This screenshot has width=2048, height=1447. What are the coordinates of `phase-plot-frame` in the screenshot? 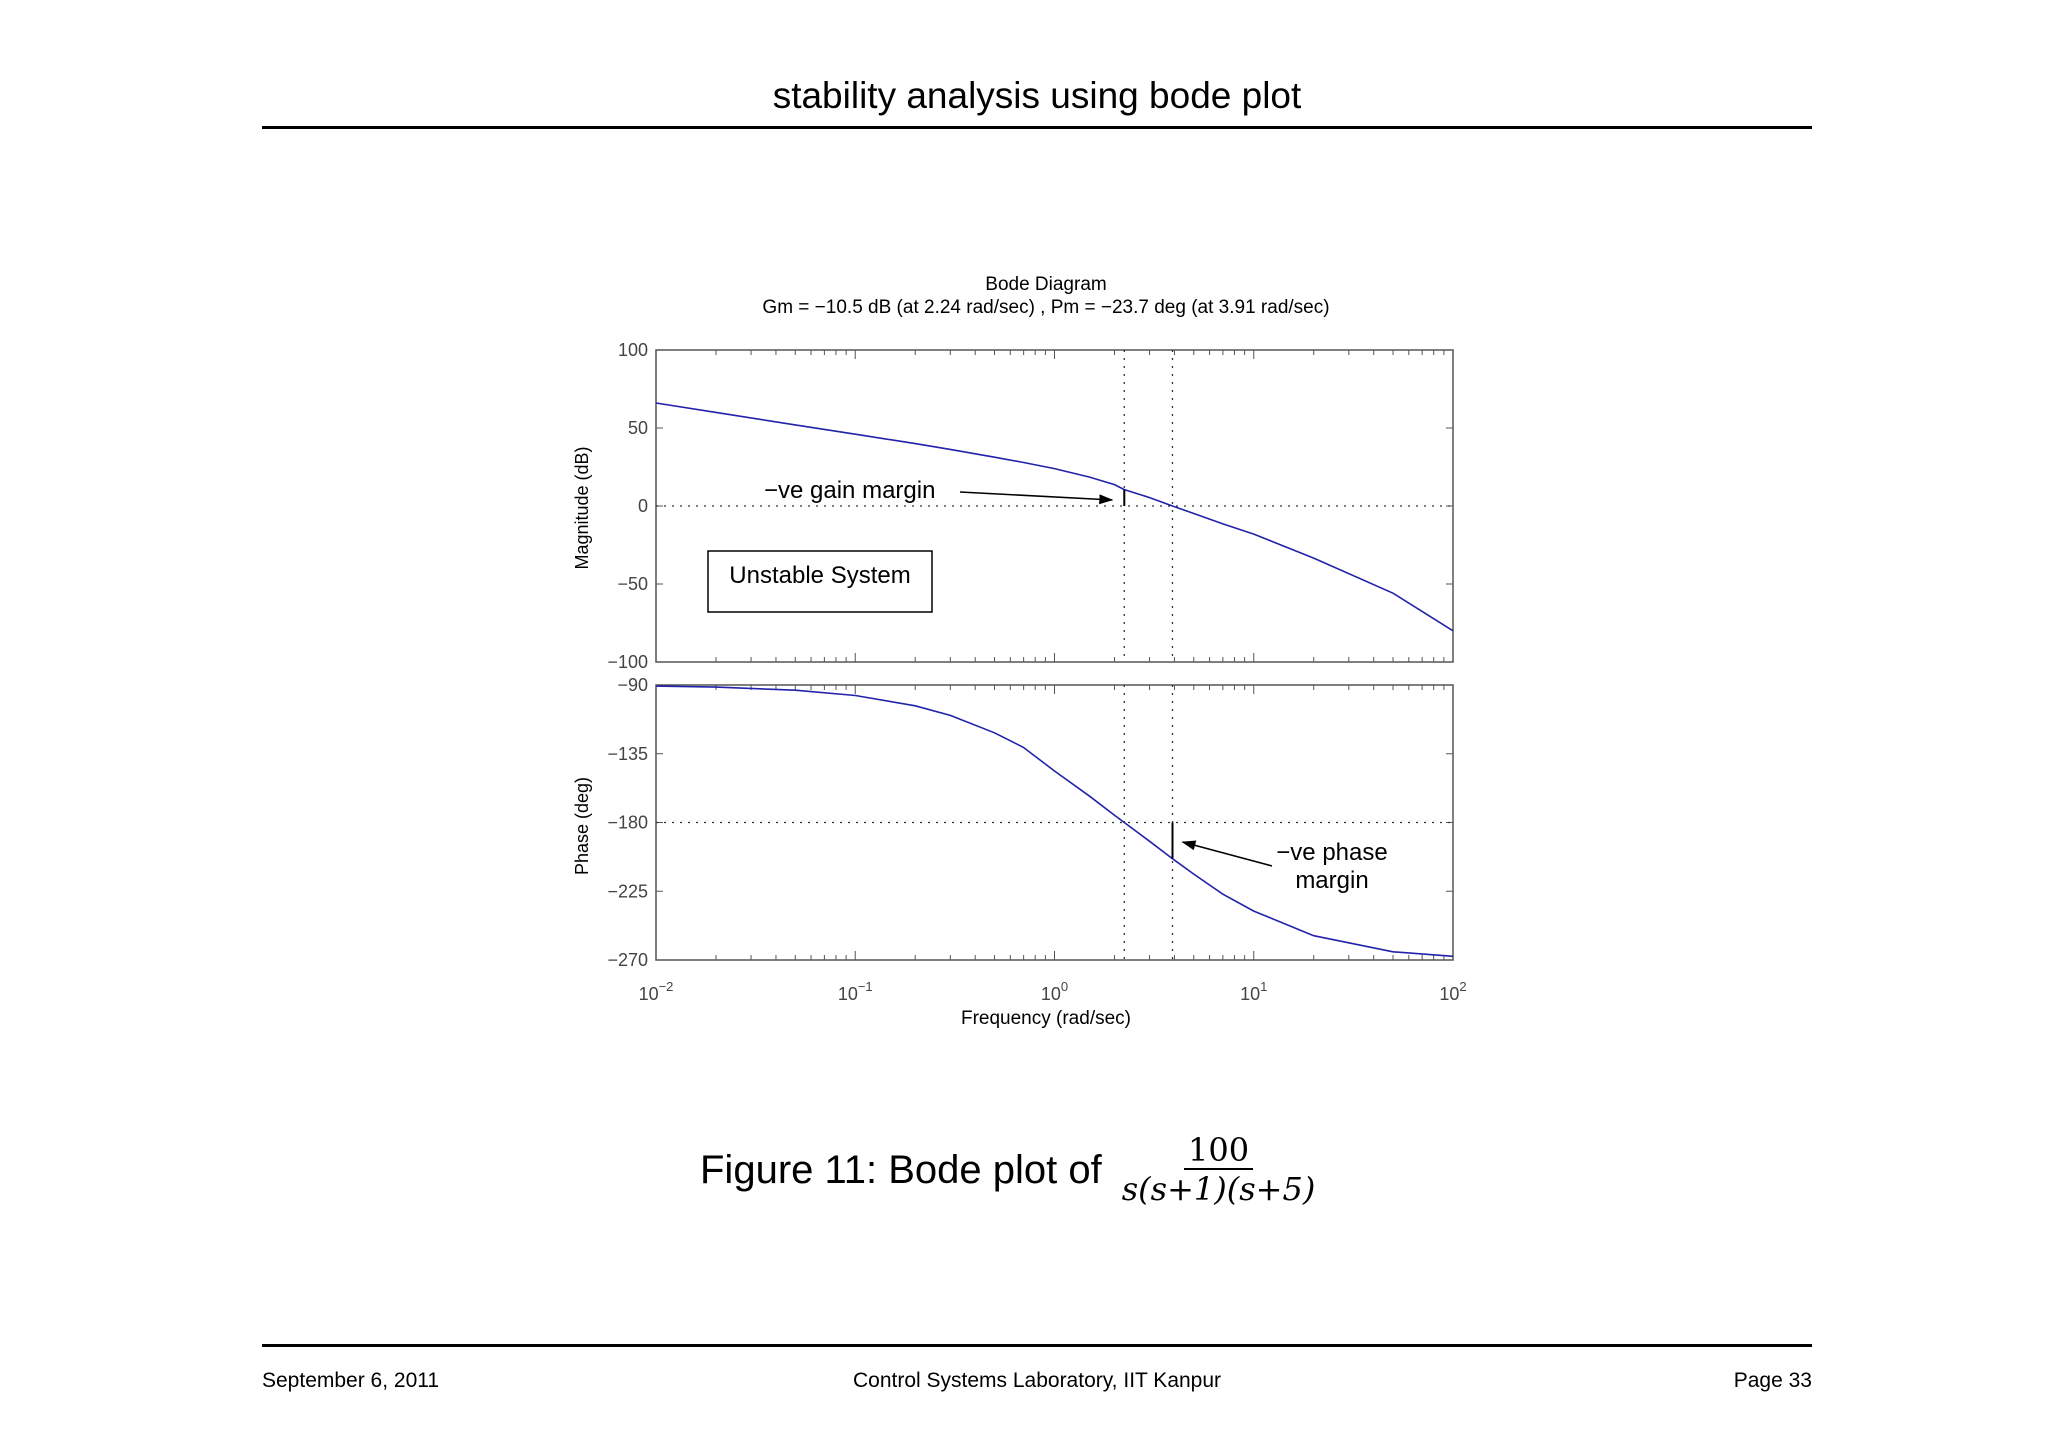 It's located at (1054, 822).